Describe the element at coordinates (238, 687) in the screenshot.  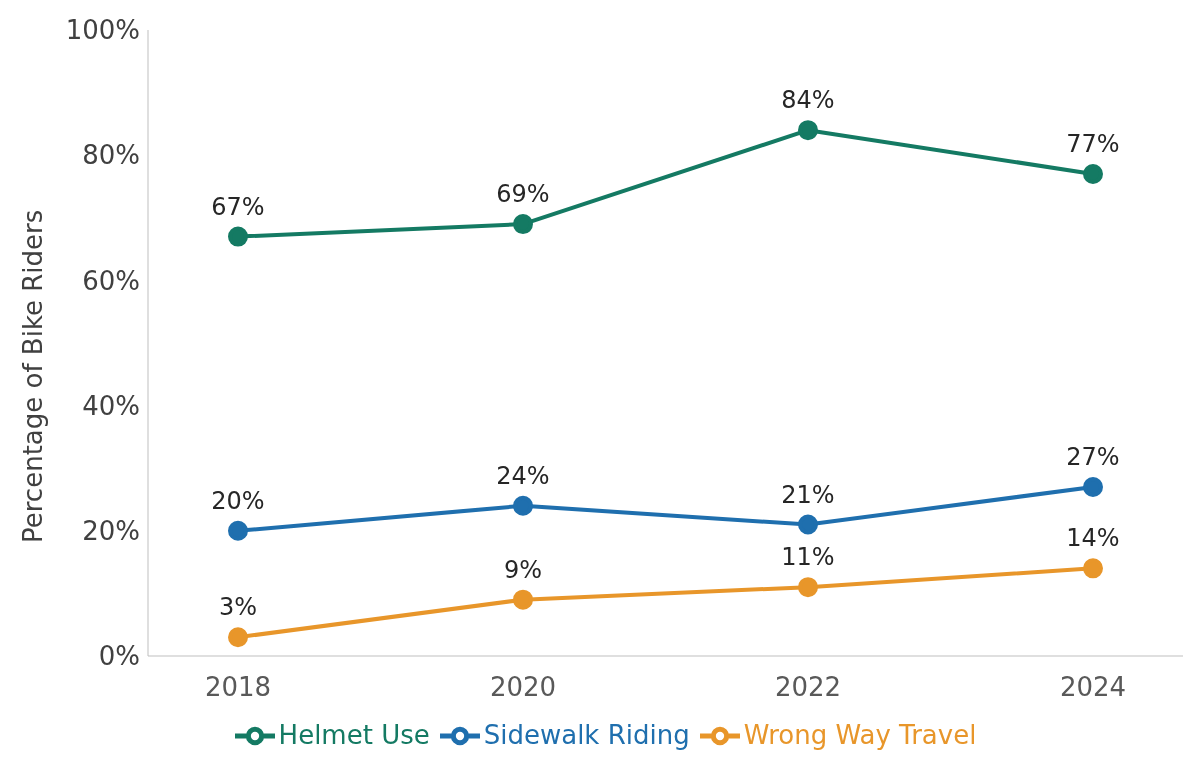
I see `x-tick-label: 2018` at that location.